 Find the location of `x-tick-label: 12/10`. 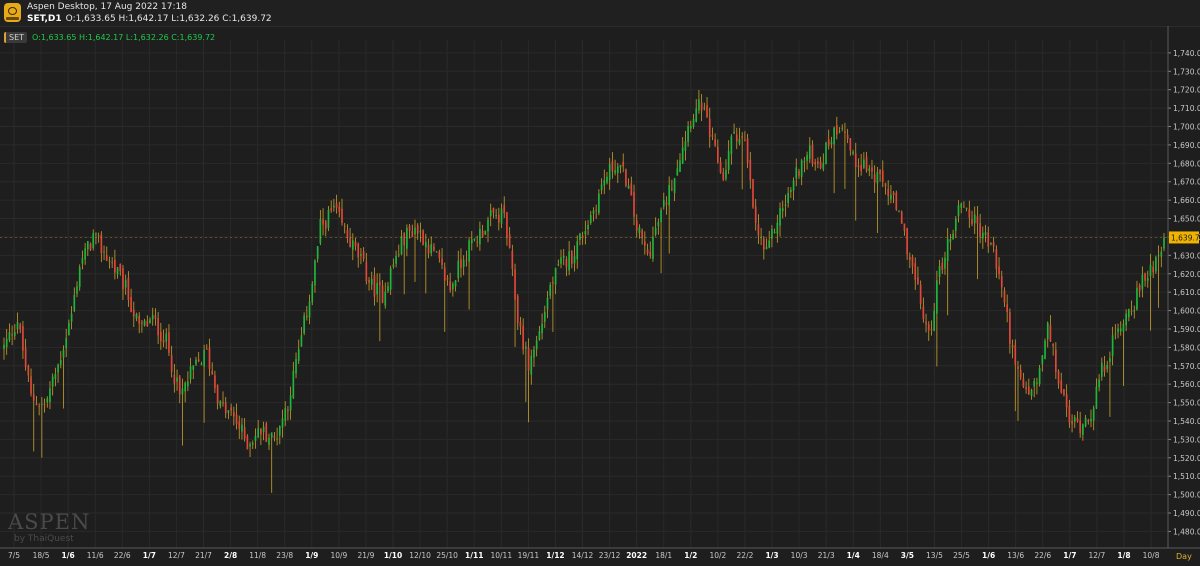

x-tick-label: 12/10 is located at coordinates (420, 555).